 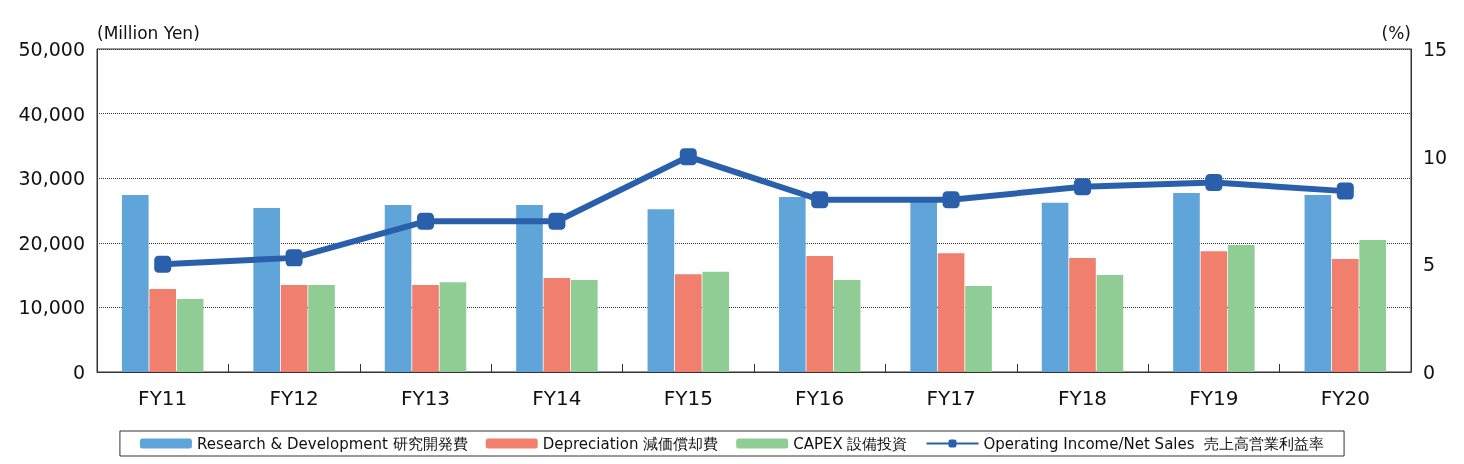 I want to click on y2-axis-title: (%), so click(x=1396, y=32).